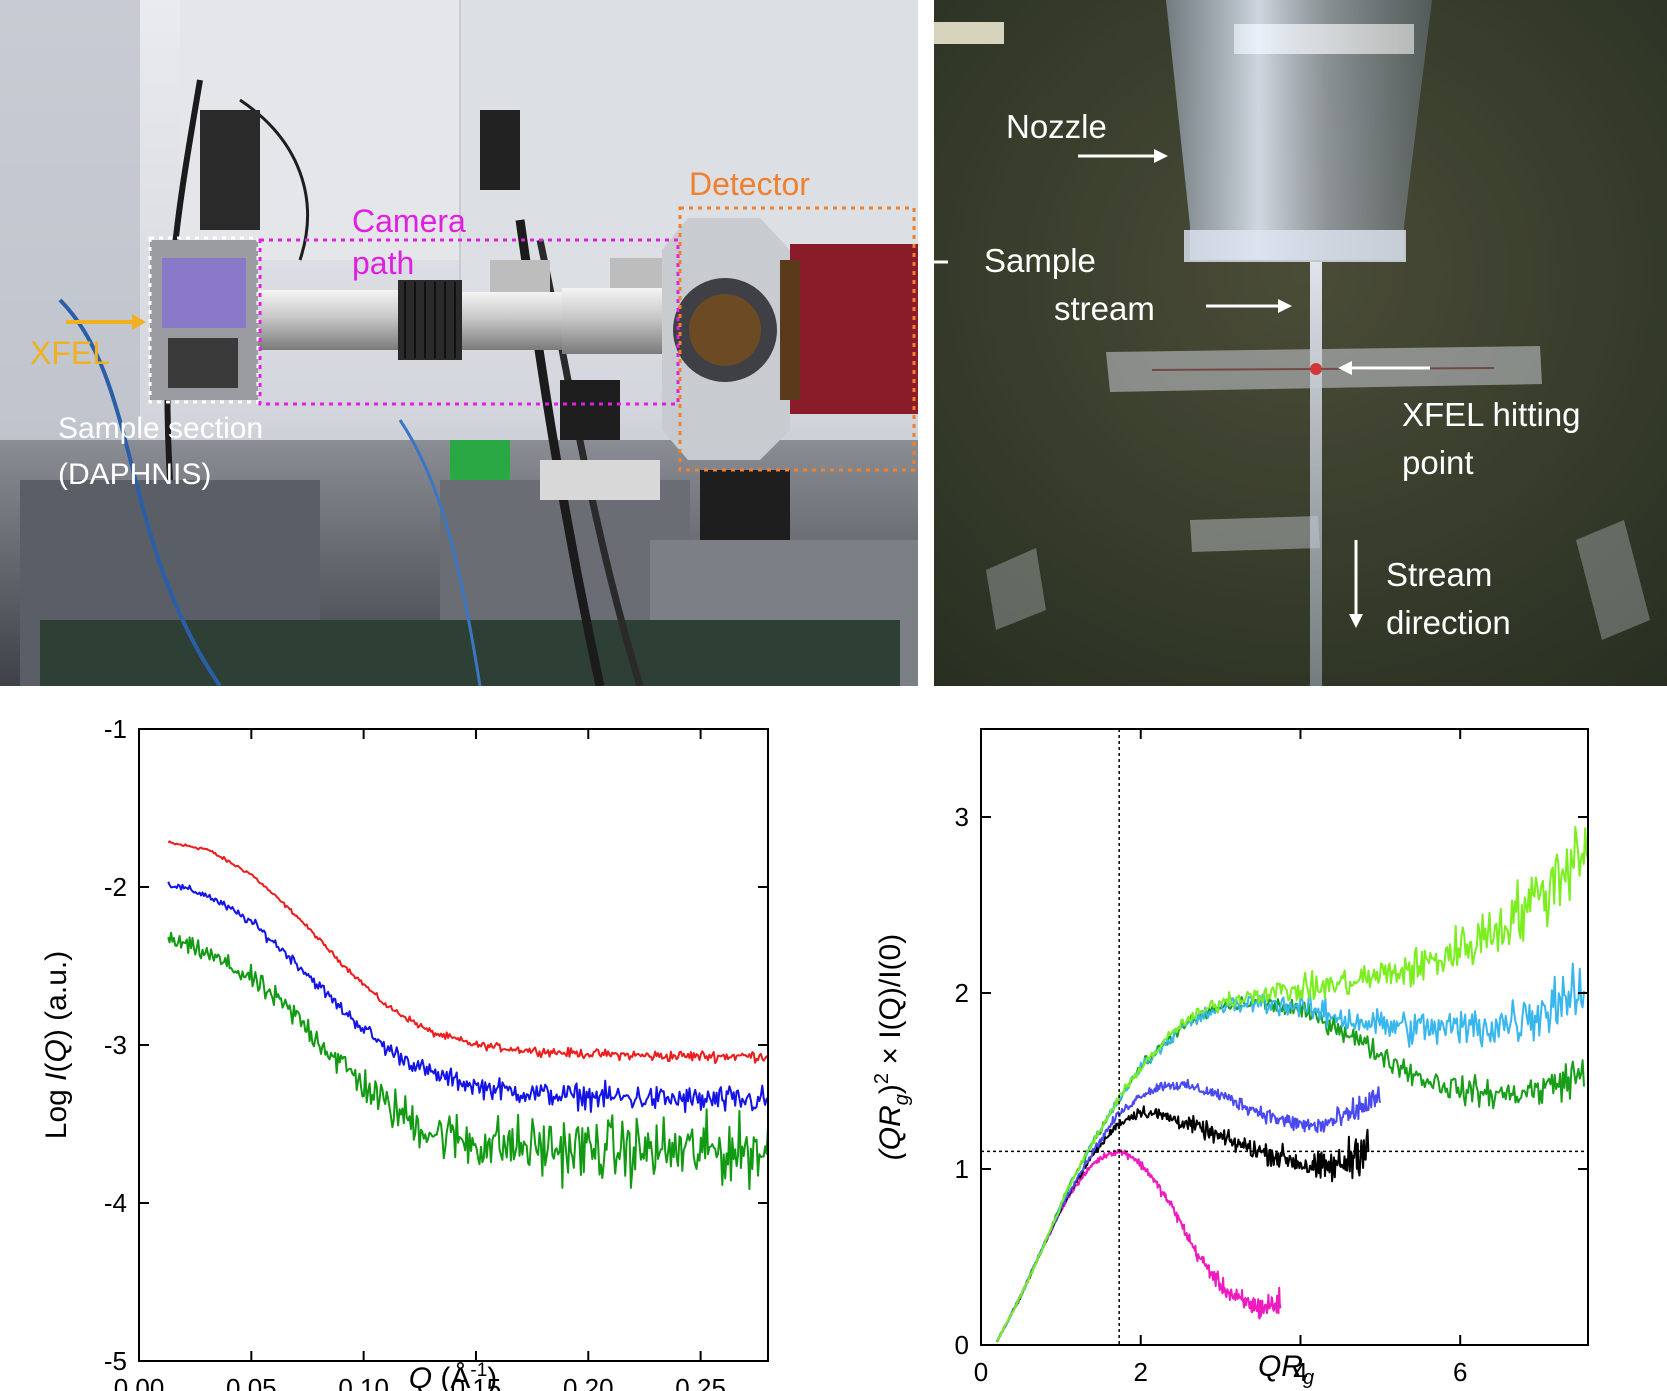 Image resolution: width=1667 pixels, height=1391 pixels. I want to click on label-daphnis: (DAPHNIS), so click(134, 474).